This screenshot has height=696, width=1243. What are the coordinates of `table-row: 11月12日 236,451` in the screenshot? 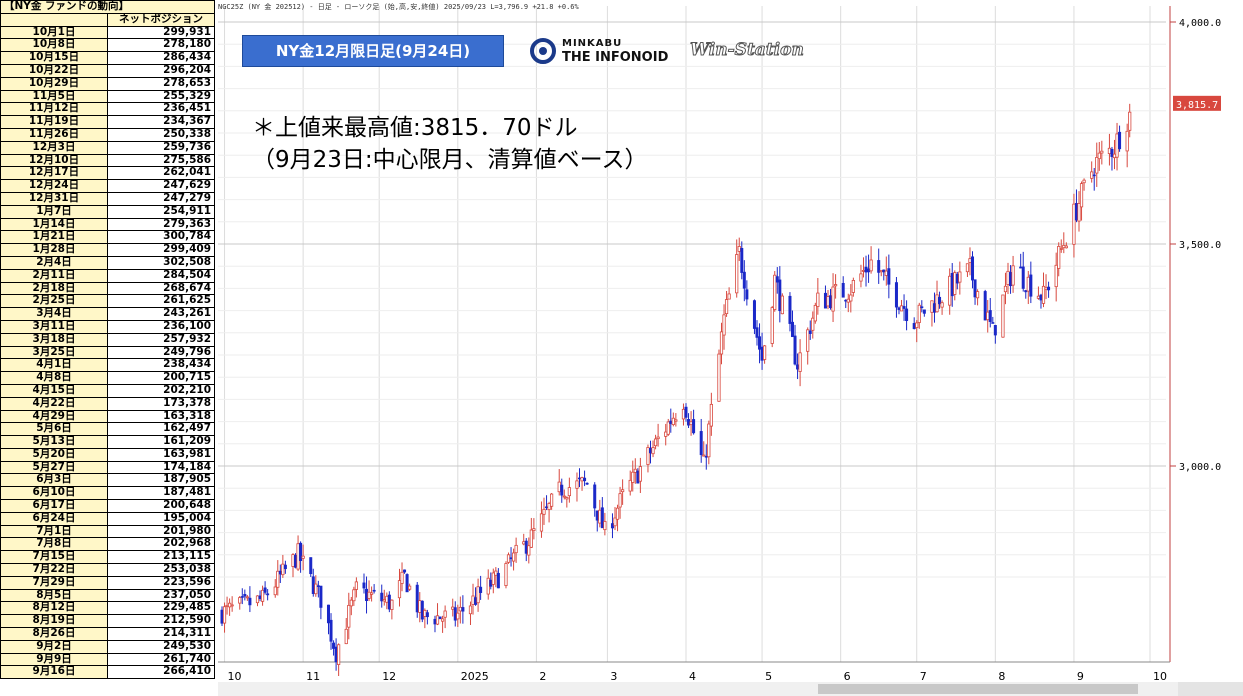 It's located at (107, 109).